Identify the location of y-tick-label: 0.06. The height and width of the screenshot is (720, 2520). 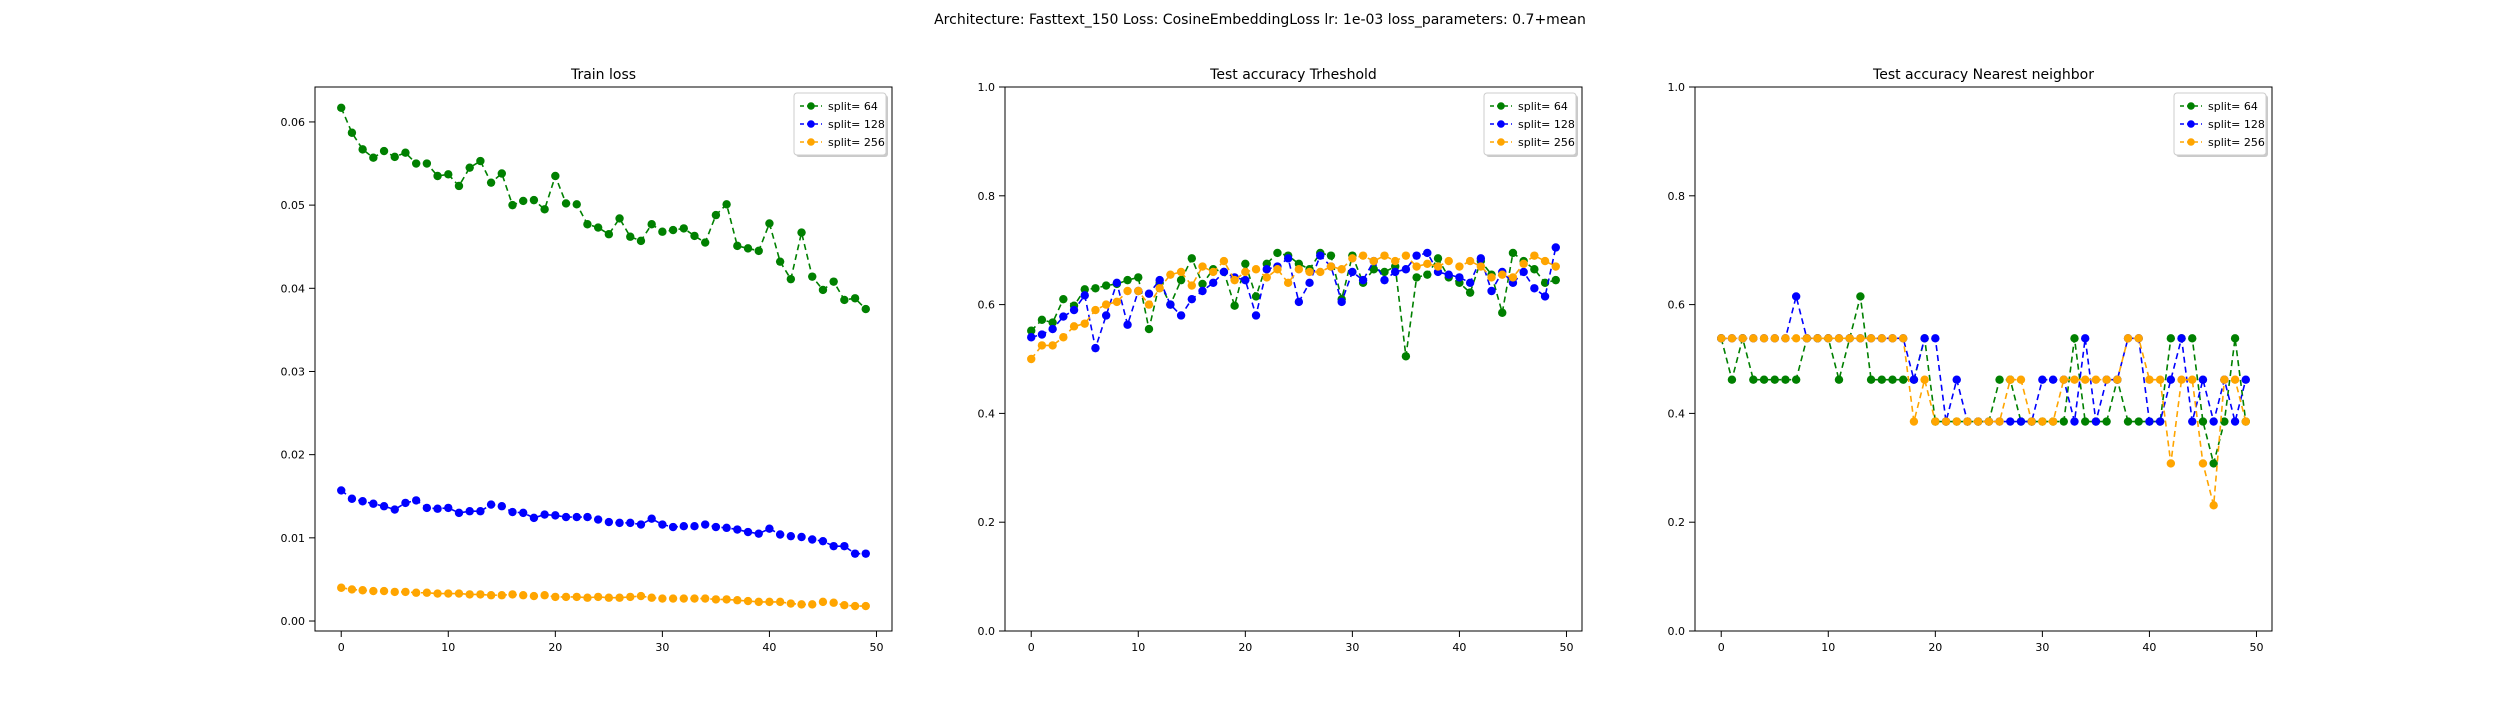
(293, 122).